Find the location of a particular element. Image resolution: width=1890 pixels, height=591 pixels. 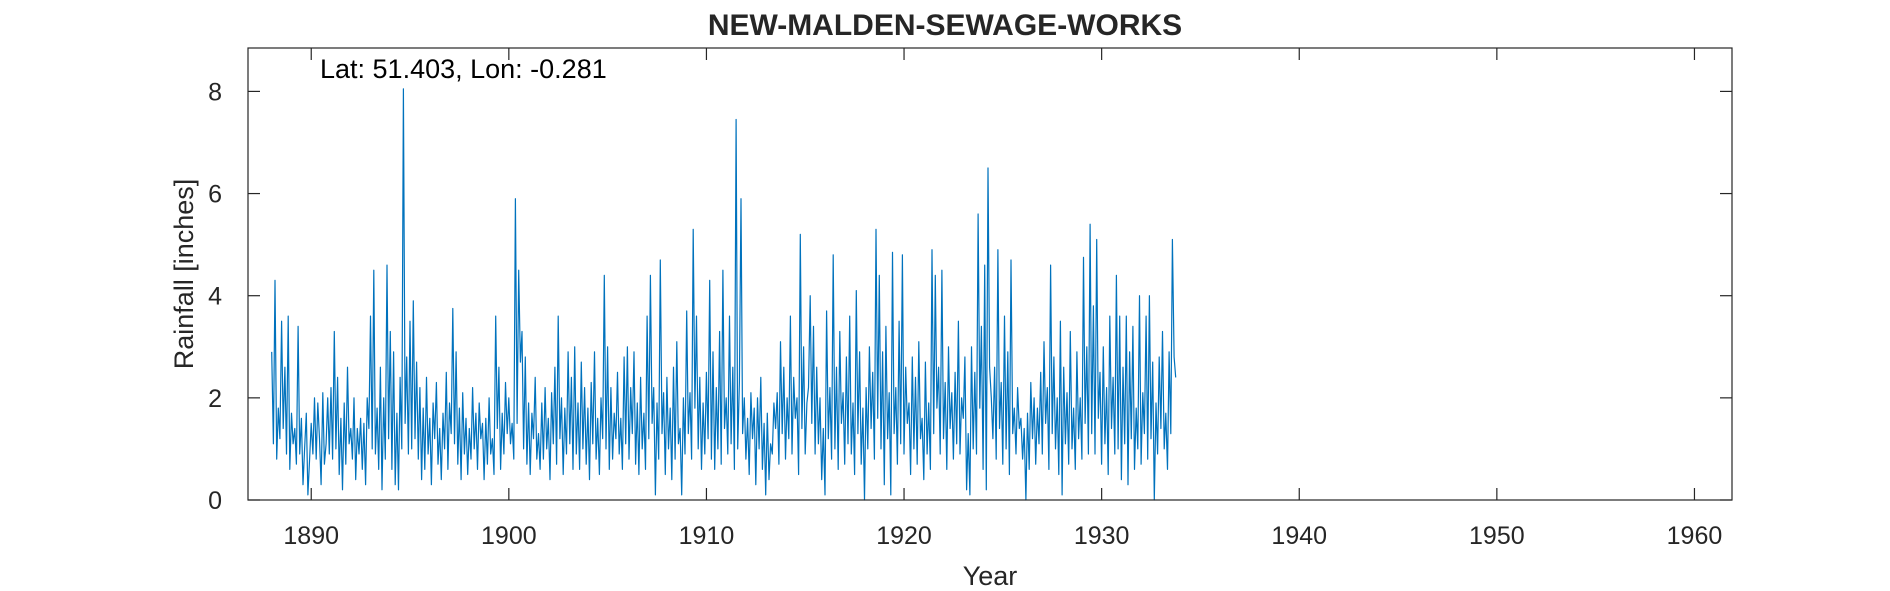

x-tick-label: 1960 is located at coordinates (1695, 536).